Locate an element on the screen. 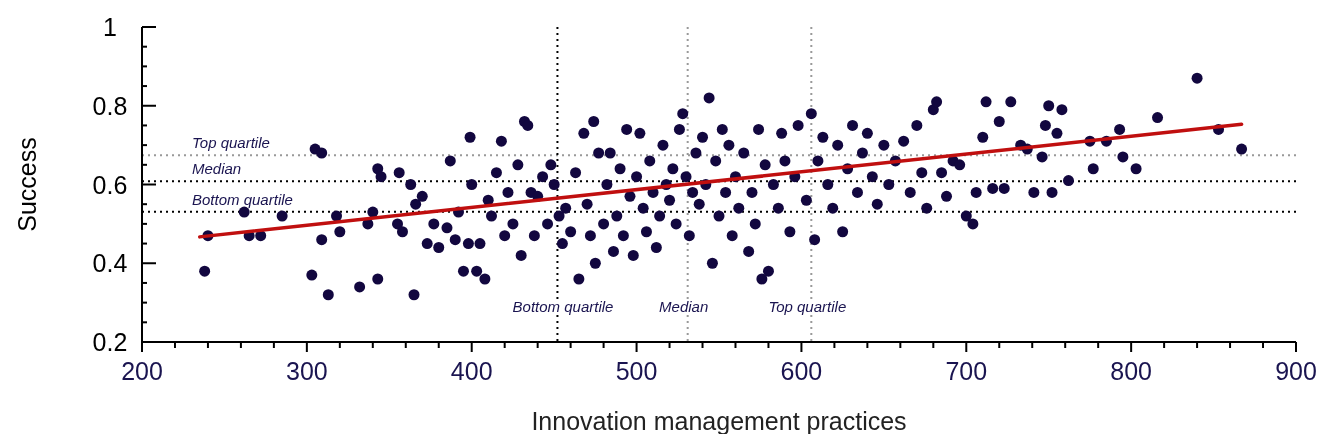 This screenshot has width=1327, height=442. x-tick-label: 700 is located at coordinates (966, 371).